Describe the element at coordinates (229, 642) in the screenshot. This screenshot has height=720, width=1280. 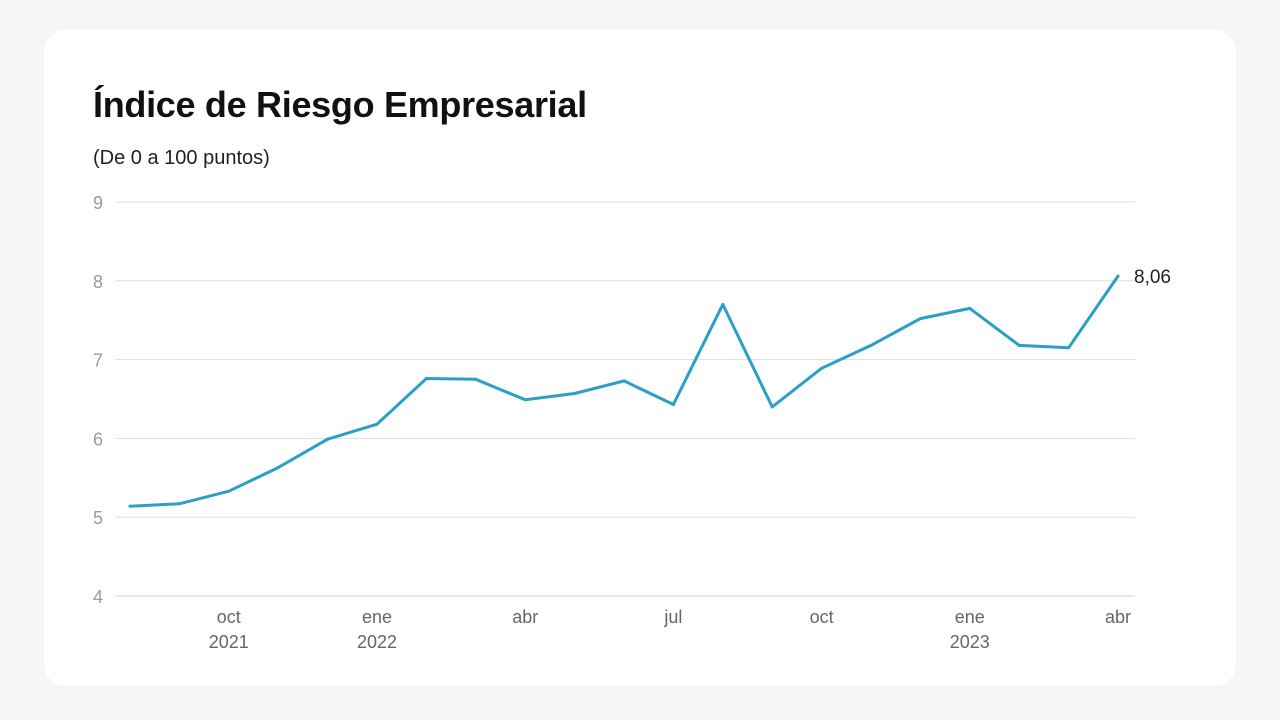
I see `x-tick-year-label: 2021` at that location.